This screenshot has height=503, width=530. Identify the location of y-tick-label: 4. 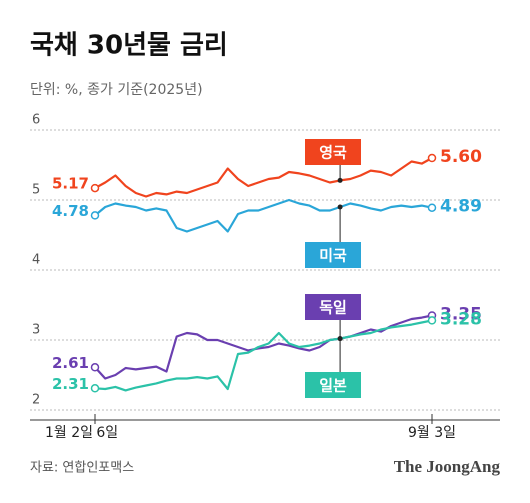
(36, 260).